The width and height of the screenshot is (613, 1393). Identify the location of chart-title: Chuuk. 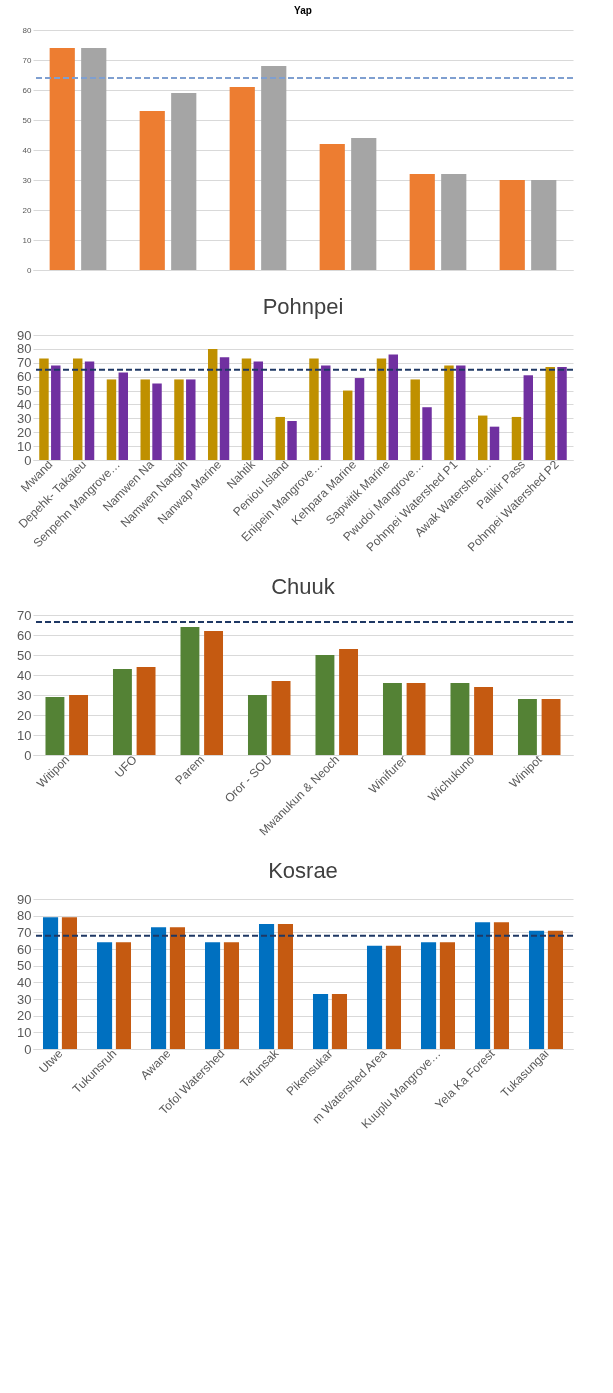
(303, 586).